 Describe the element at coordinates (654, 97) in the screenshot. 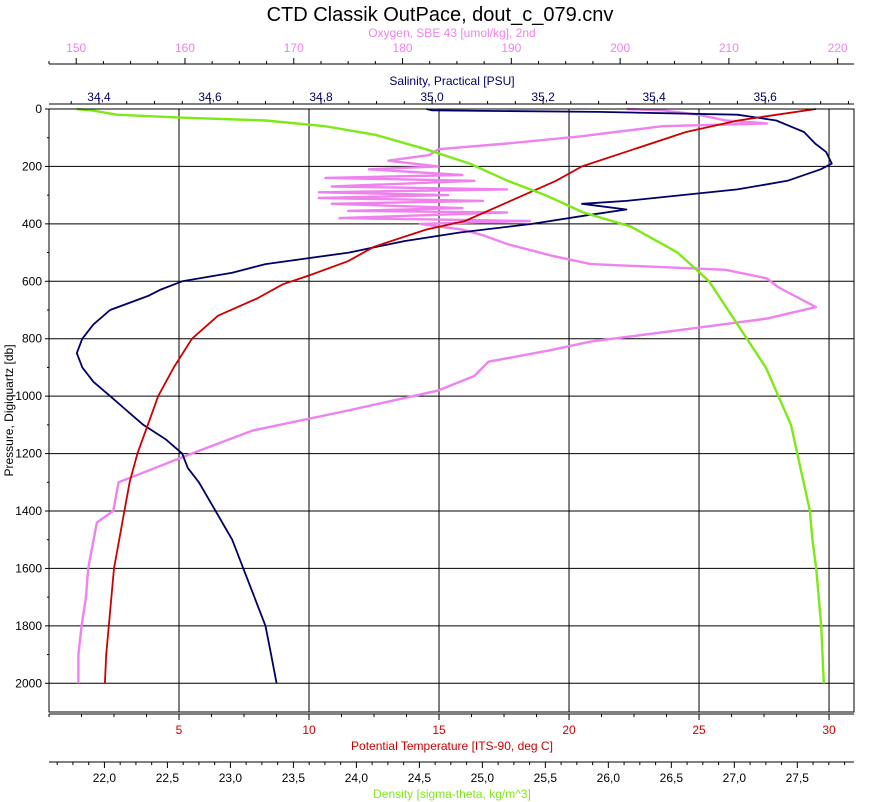

I see `x-tick-label-salinity: 35,4` at that location.